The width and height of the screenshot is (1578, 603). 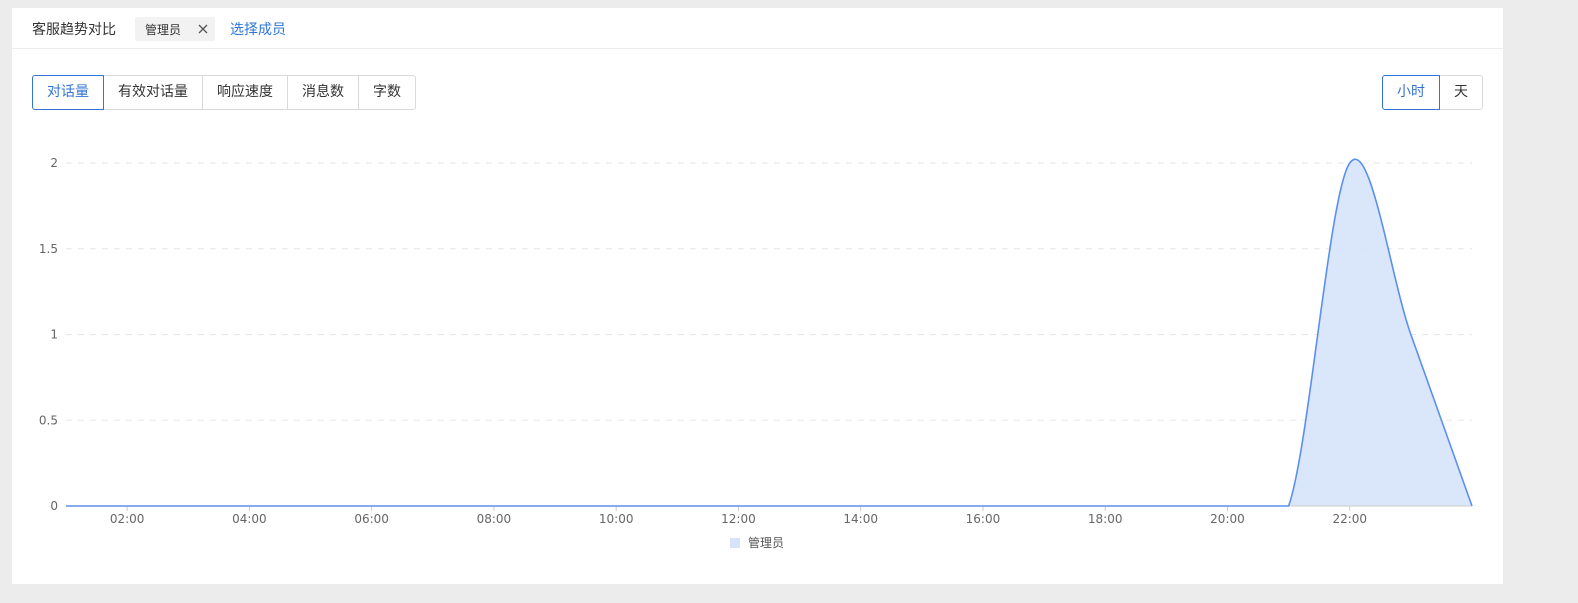 I want to click on legend-swatch, so click(x=735, y=543).